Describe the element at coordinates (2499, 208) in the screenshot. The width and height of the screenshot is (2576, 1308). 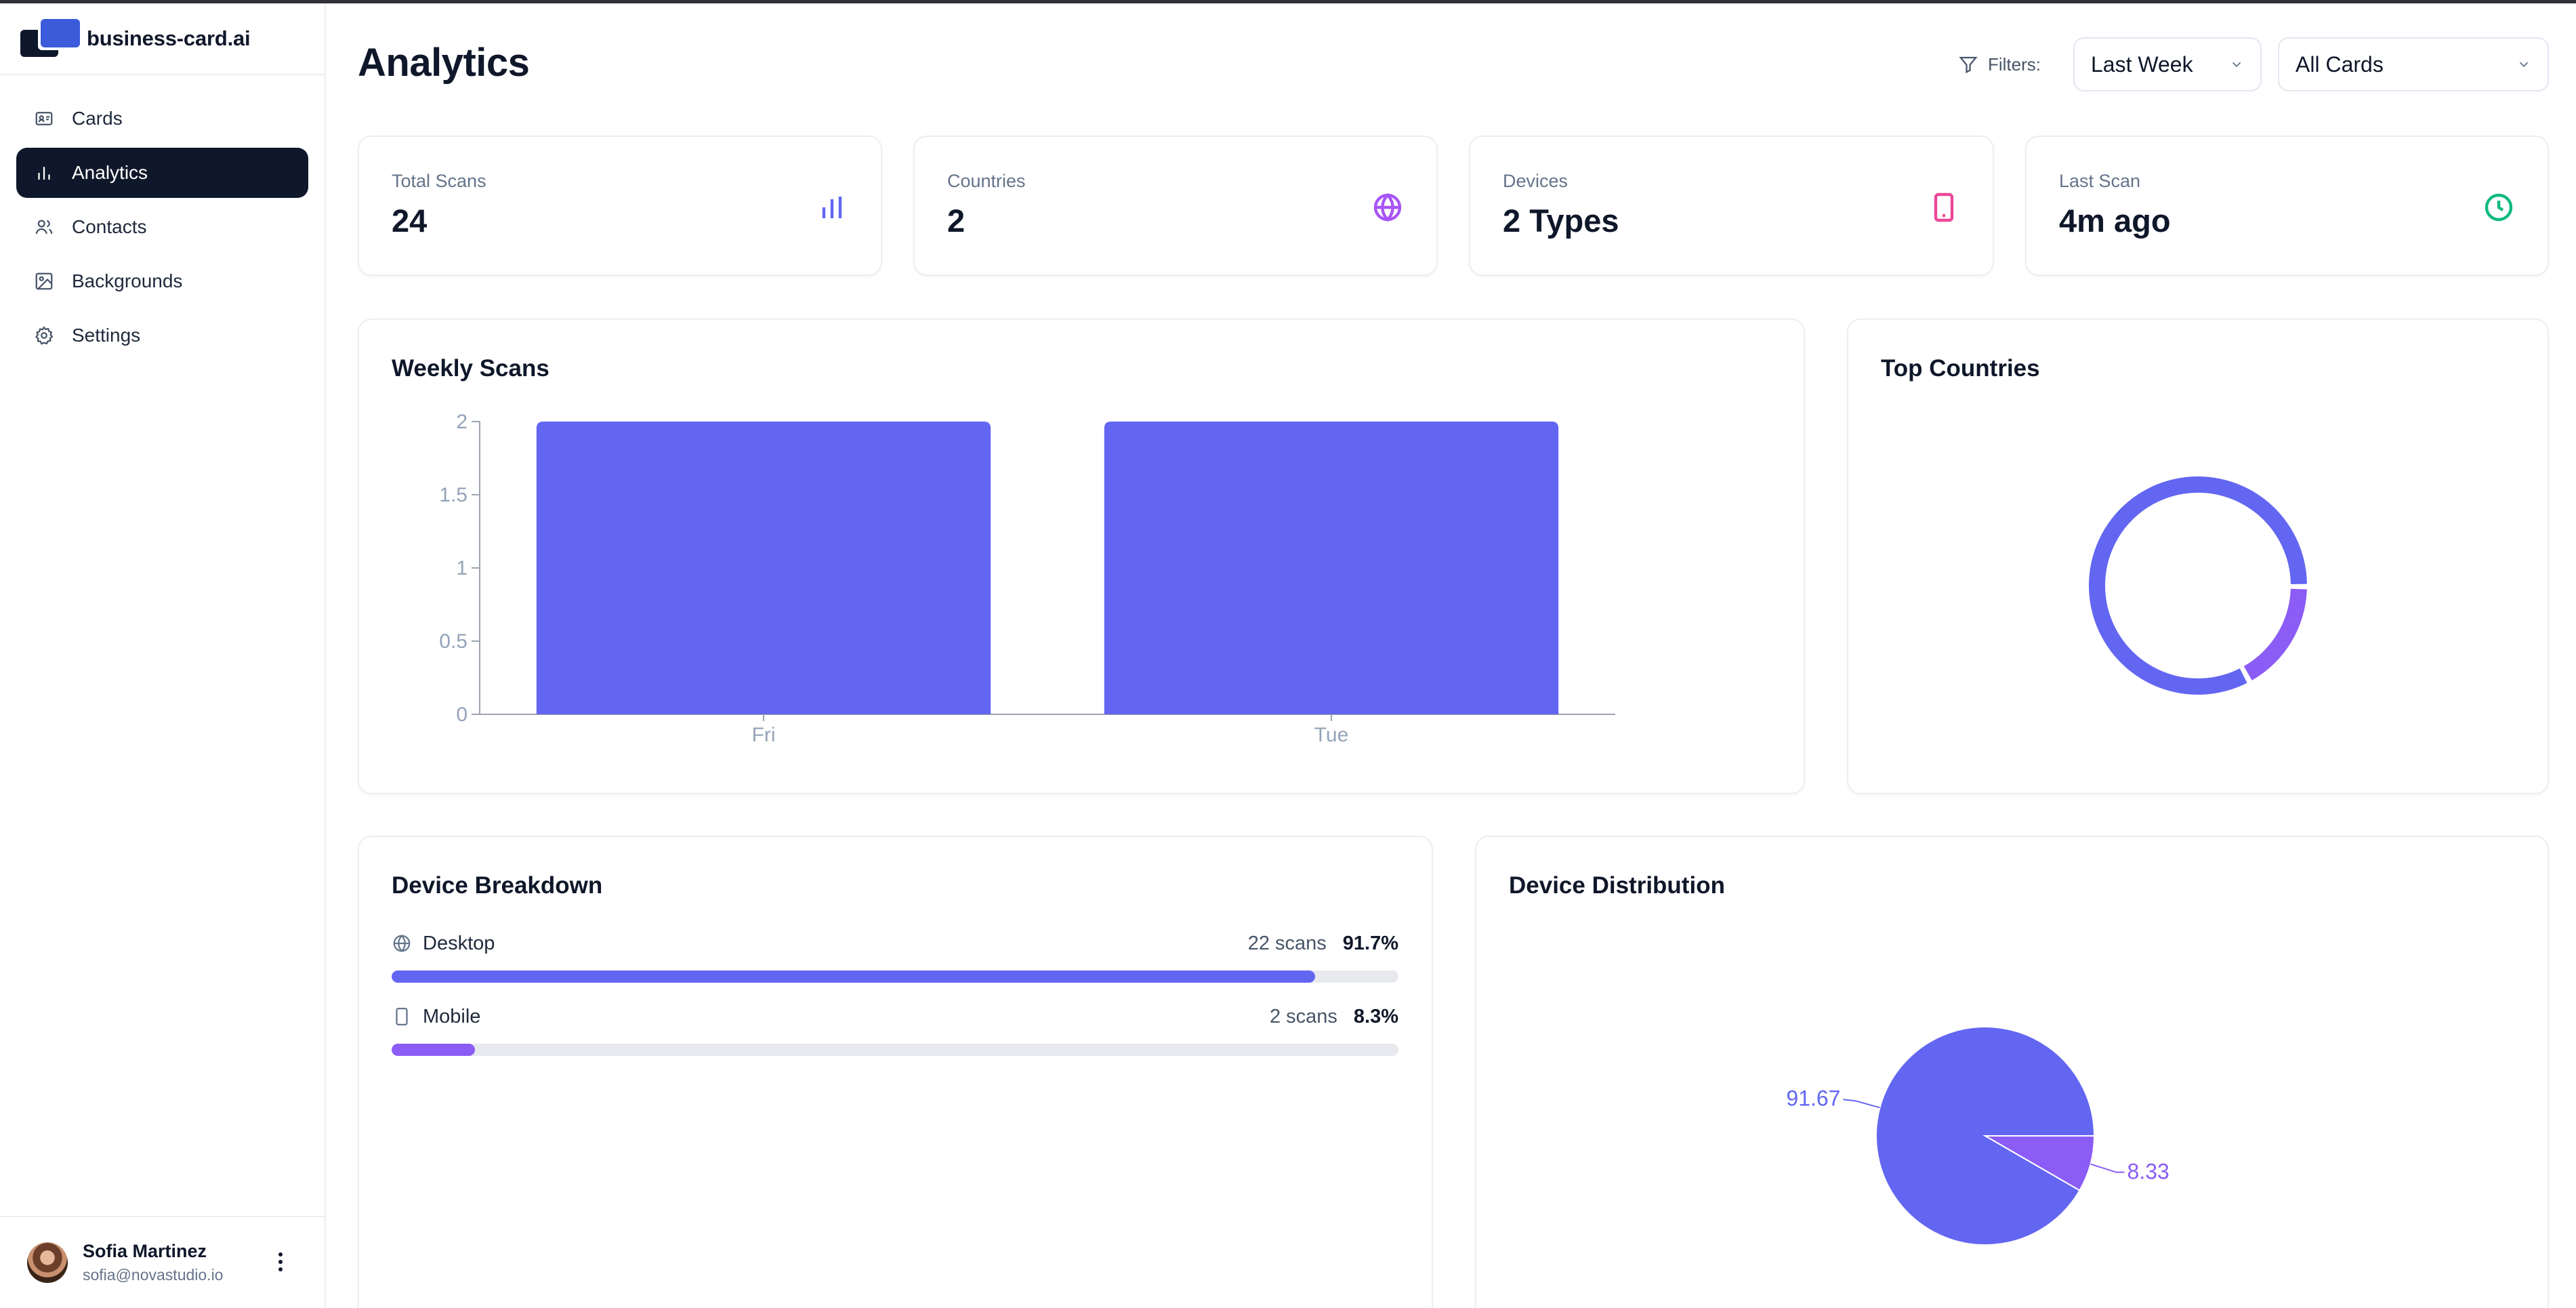
I see `clock-icon` at that location.